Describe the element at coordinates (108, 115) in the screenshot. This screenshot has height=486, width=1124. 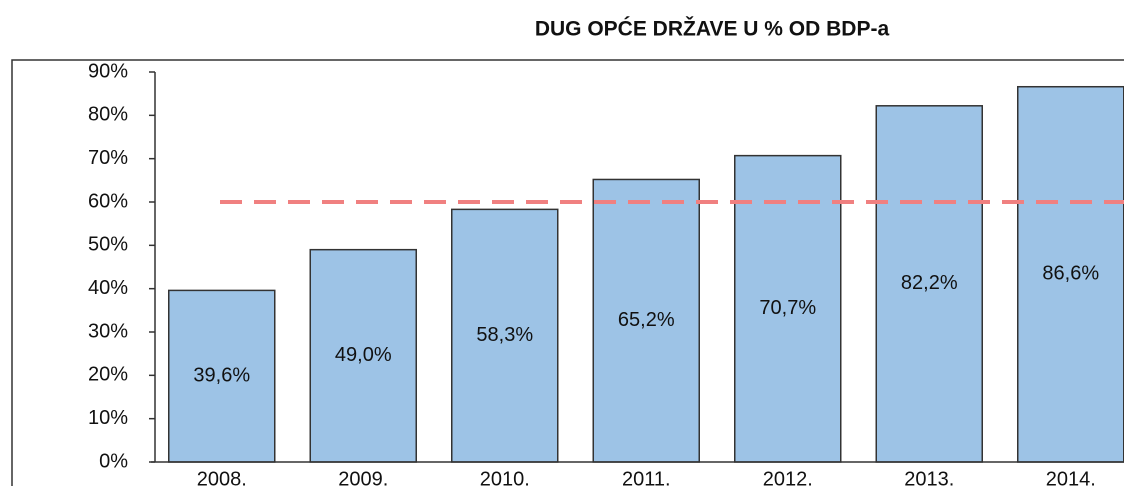
I see `y-tick-label: 80%` at that location.